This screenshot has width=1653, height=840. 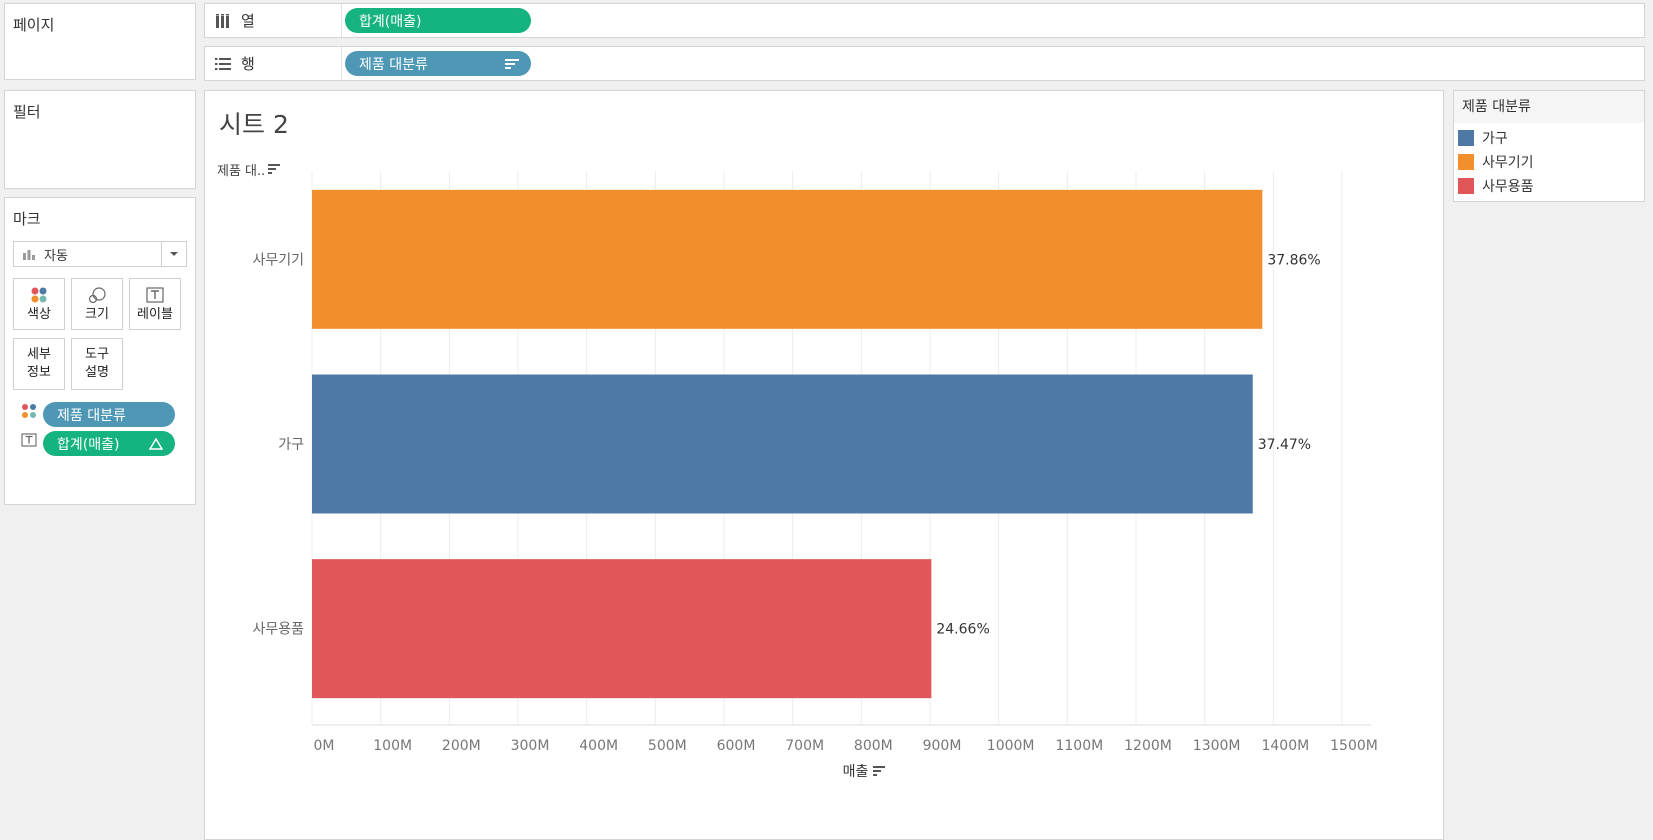 I want to click on legend-item: 사무기기, so click(x=1496, y=162).